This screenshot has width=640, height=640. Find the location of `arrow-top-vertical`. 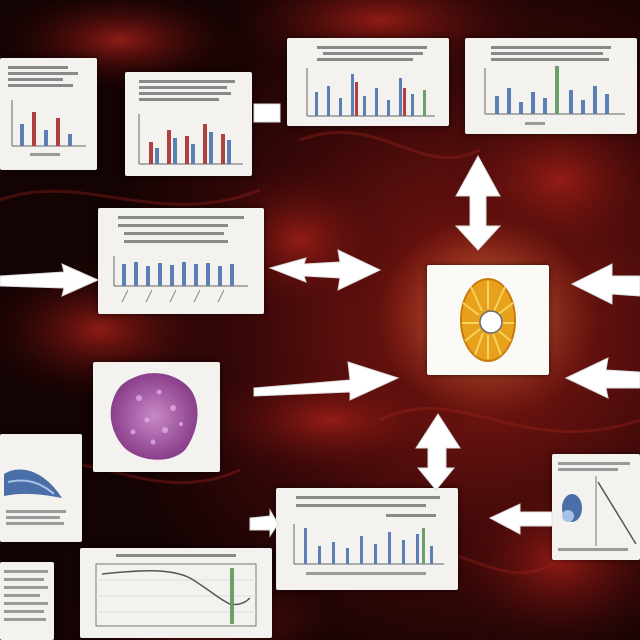

arrow-top-vertical is located at coordinates (478, 202).